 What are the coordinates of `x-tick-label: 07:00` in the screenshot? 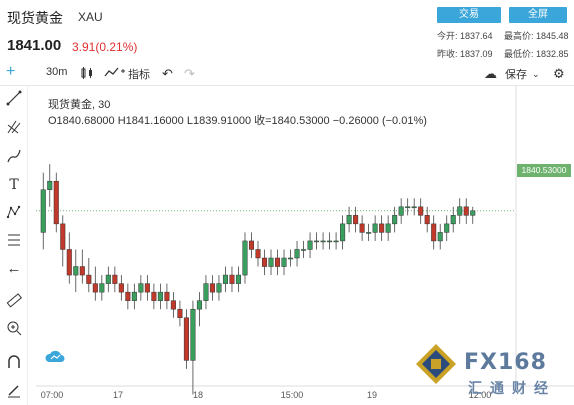 It's located at (52, 395).